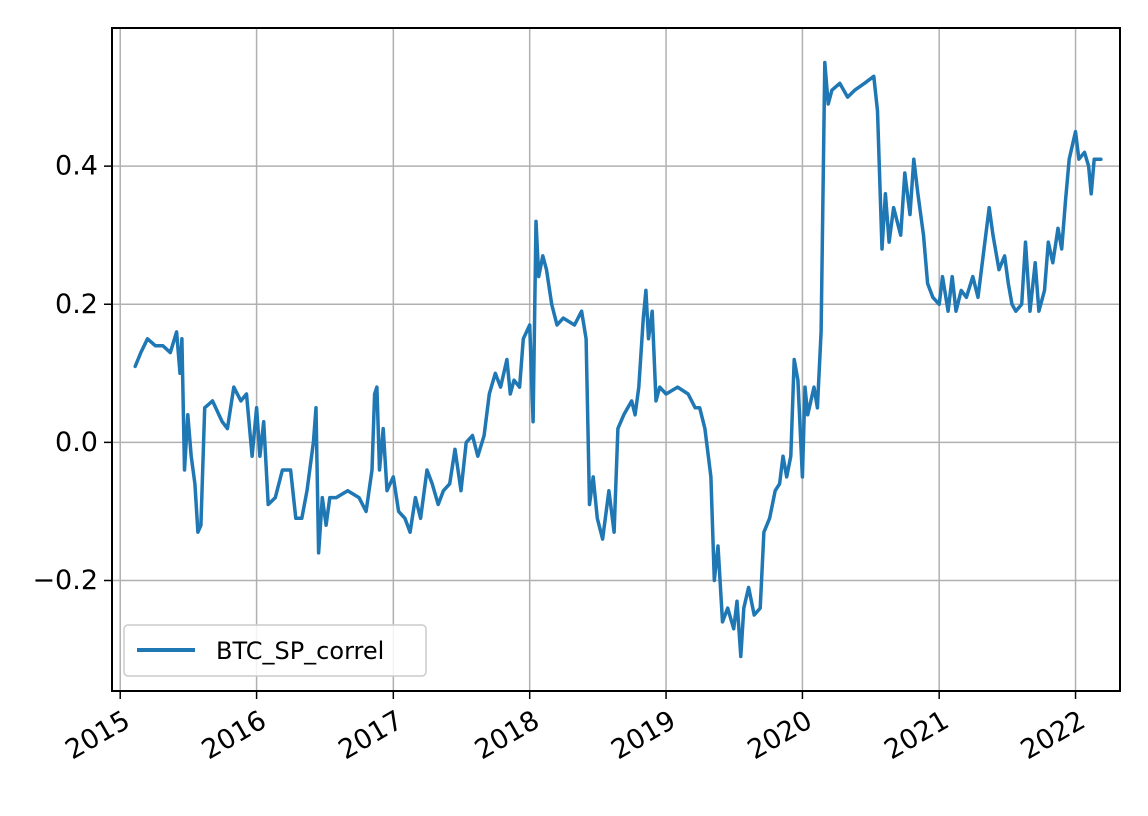 Image resolution: width=1148 pixels, height=816 pixels. I want to click on x-tick-label: 2016, so click(234, 735).